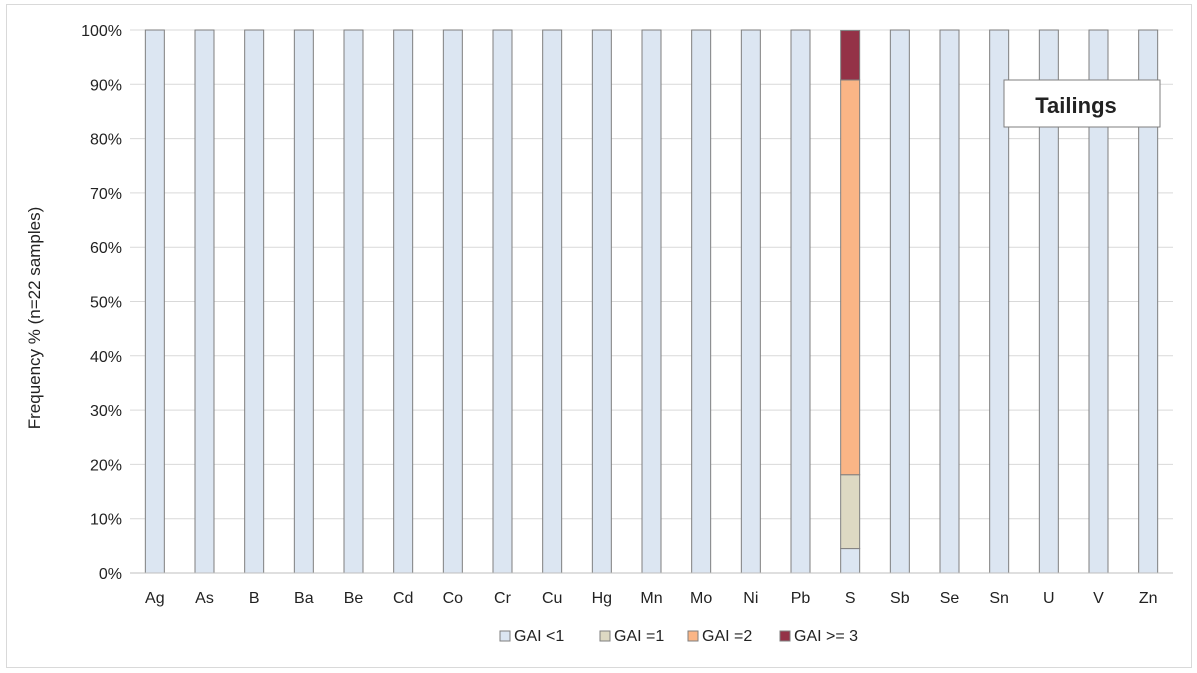 This screenshot has height=673, width=1197. What do you see at coordinates (826, 636) in the screenshot?
I see `legend-label: GAI >= 3` at bounding box center [826, 636].